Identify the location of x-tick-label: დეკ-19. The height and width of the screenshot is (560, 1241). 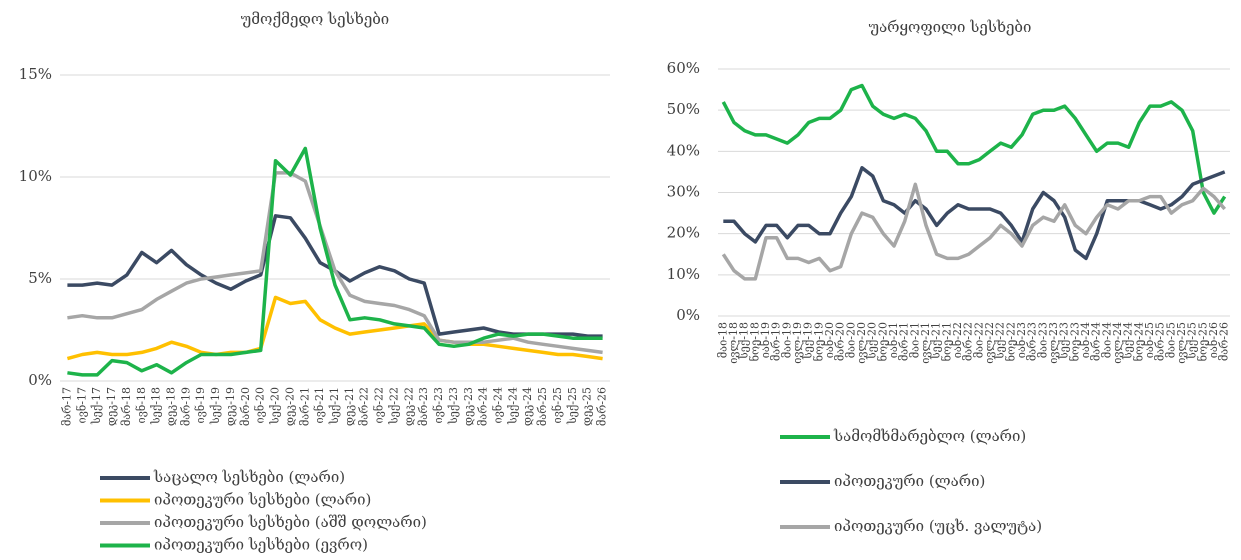
(230, 406).